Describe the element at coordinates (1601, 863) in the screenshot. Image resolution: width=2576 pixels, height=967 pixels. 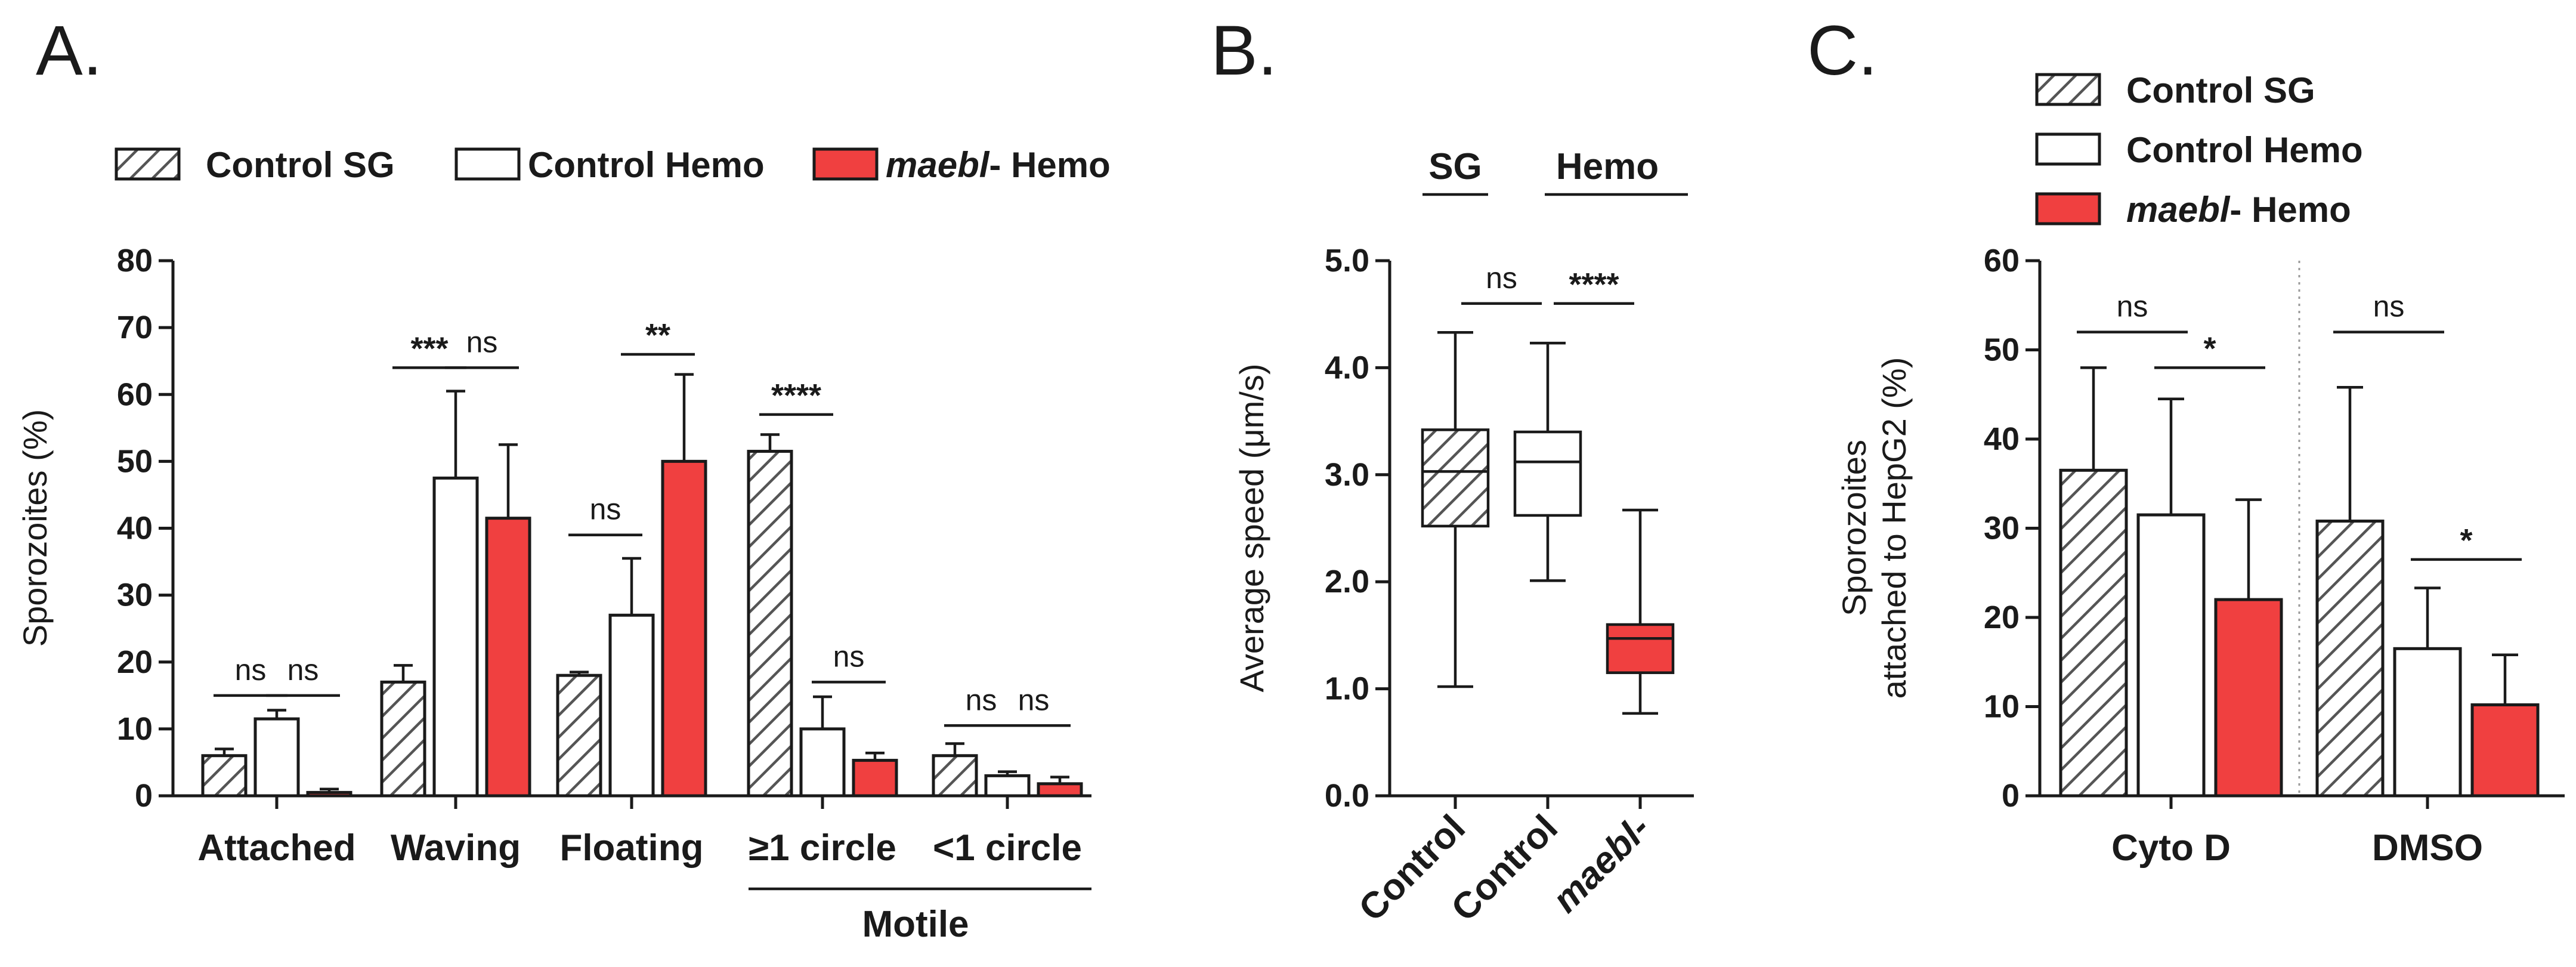
I see `category-label-maebl: maebl-` at that location.